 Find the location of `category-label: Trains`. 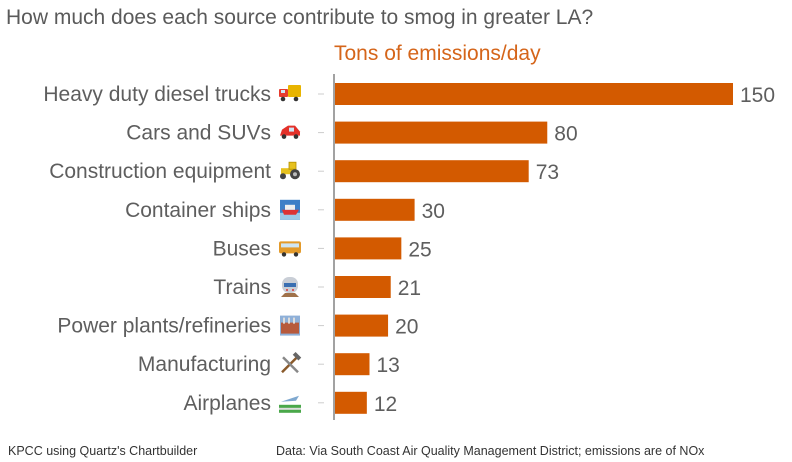

category-label: Trains is located at coordinates (242, 287).